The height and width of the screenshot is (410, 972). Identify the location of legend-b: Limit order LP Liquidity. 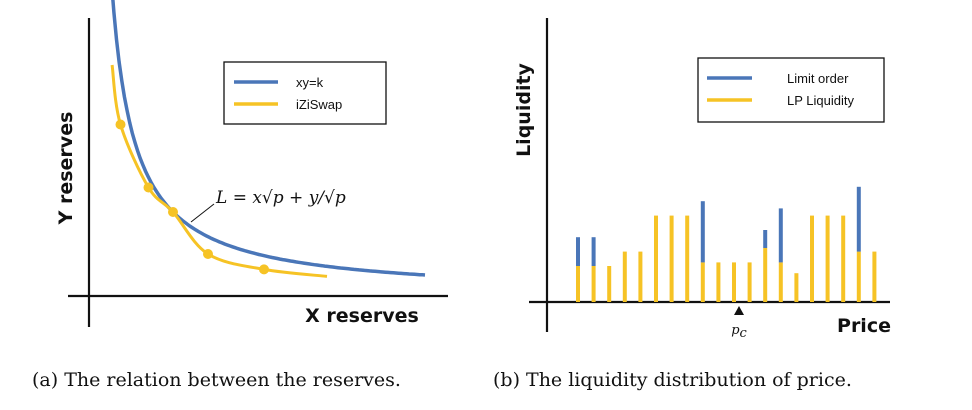
(791, 90).